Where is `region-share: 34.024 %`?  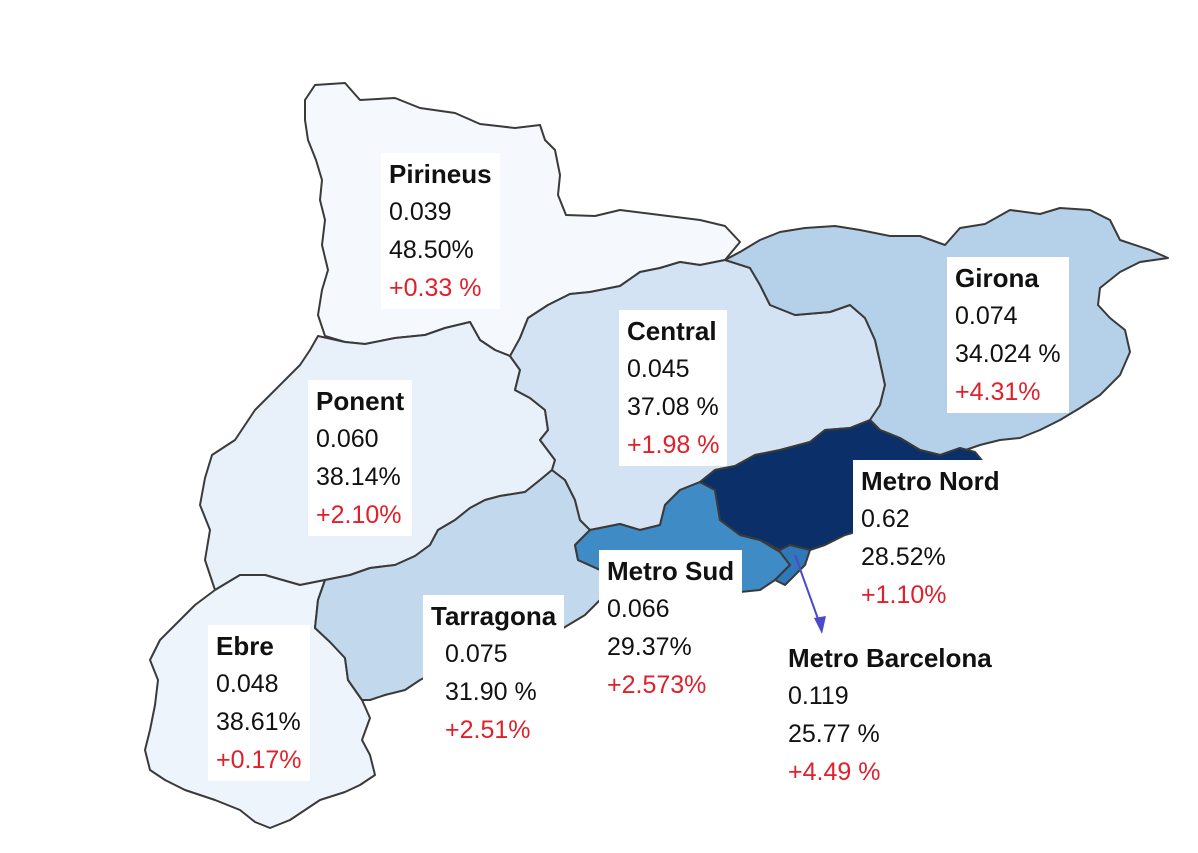
region-share: 34.024 % is located at coordinates (1008, 354).